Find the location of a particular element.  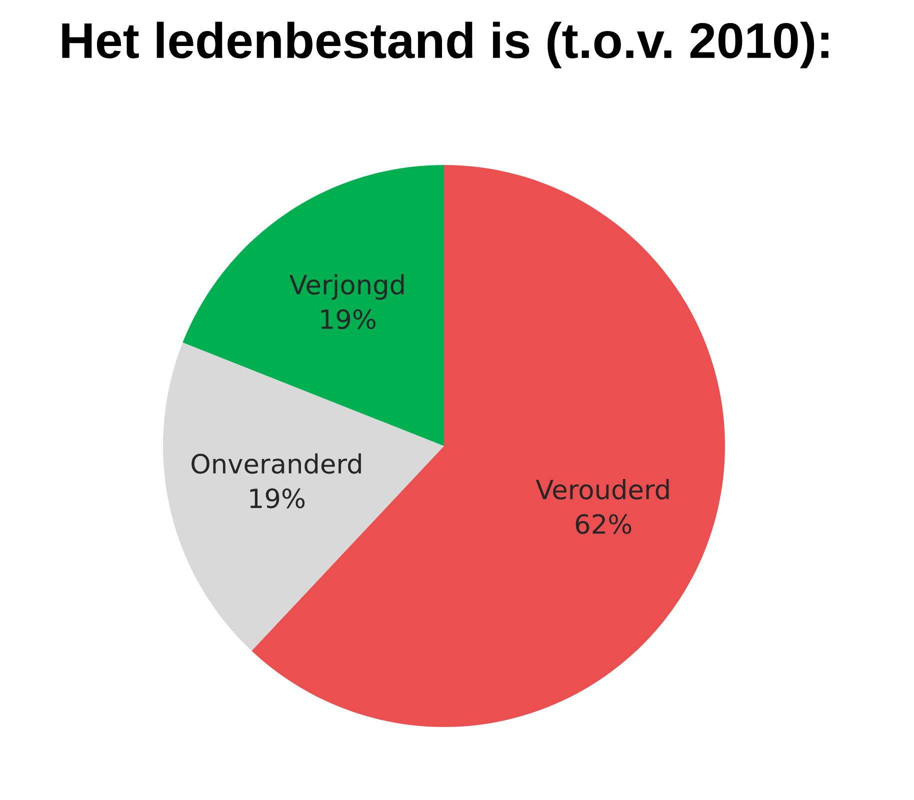

slice-label: Verouderd is located at coordinates (602, 489).